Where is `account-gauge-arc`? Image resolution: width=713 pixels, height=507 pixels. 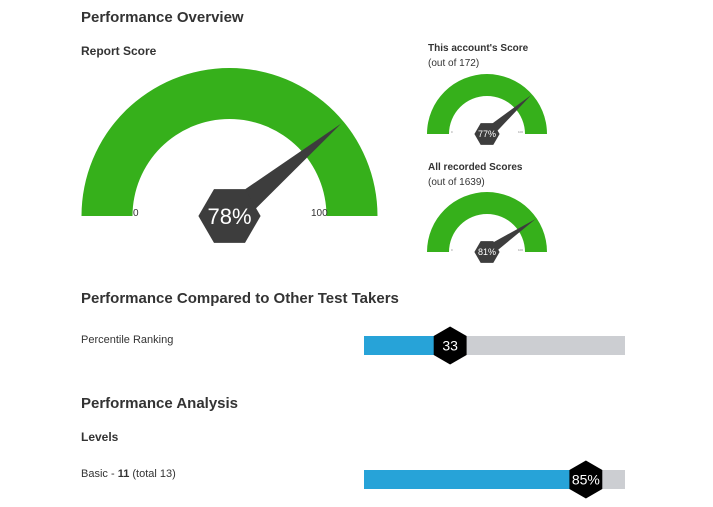
account-gauge-arc is located at coordinates (487, 104).